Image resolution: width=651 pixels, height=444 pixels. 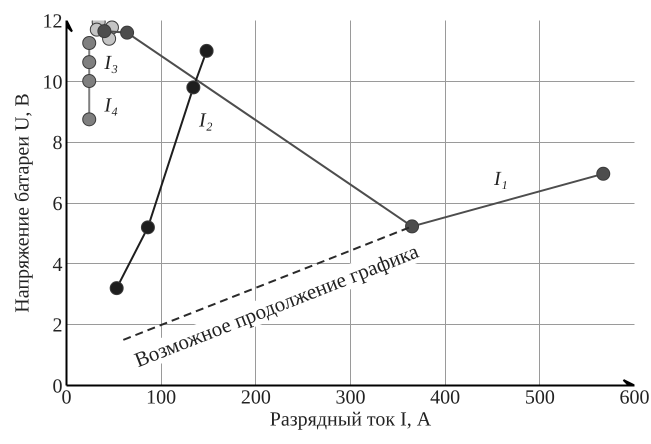 I want to click on x-tick-label: 400, so click(x=445, y=397).